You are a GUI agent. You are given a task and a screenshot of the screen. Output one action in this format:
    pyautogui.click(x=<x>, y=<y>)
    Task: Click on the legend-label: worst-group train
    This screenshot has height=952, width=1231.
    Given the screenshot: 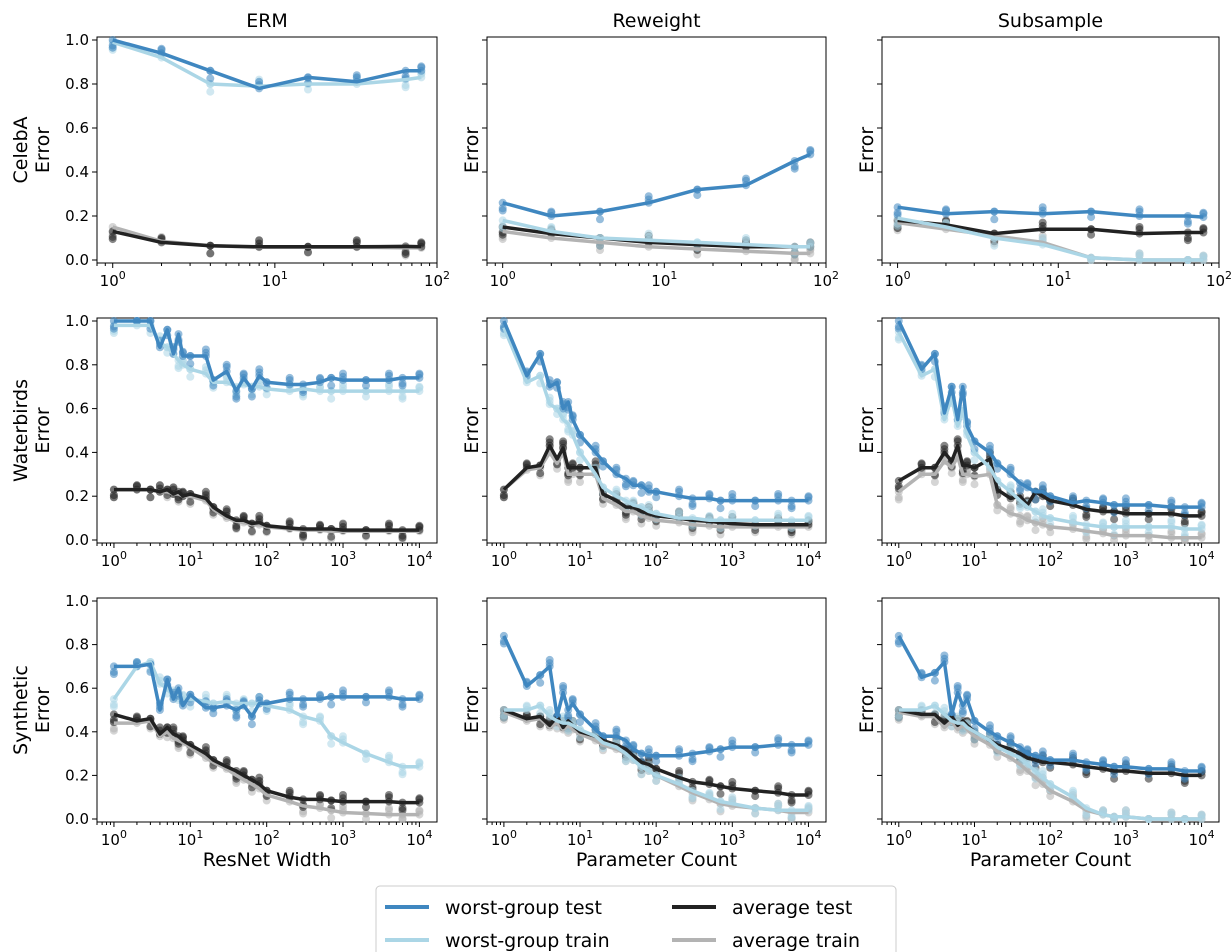 What is the action you would take?
    pyautogui.click(x=527, y=941)
    